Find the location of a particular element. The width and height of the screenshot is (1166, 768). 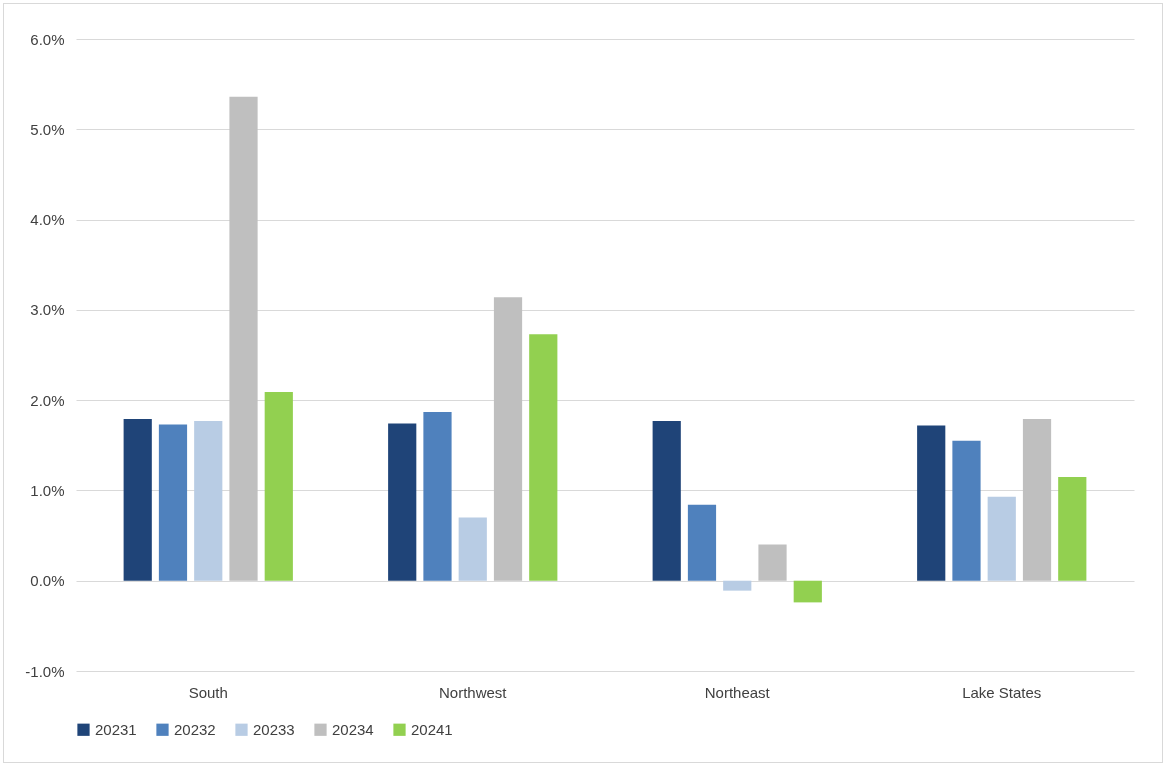

legend-label: 20231 is located at coordinates (116, 729).